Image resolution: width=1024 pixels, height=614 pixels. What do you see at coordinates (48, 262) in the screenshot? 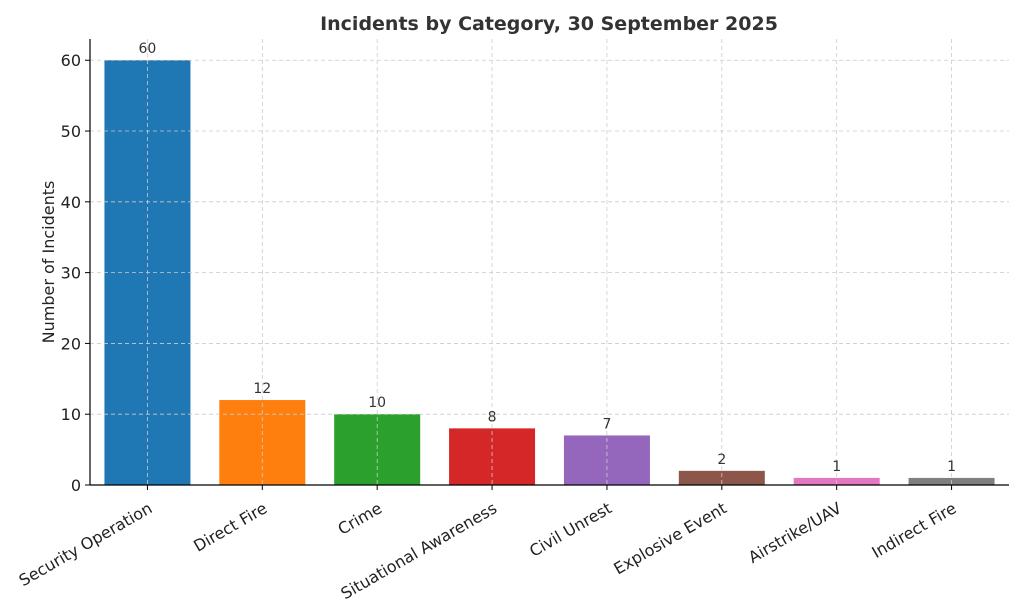
I see `y-axis-label: Number of Incidents` at bounding box center [48, 262].